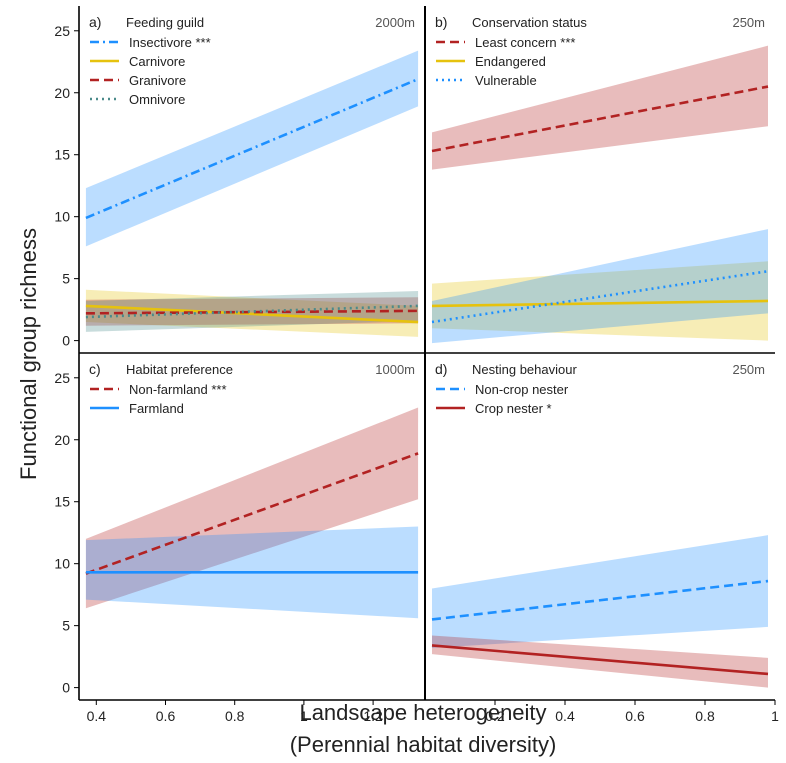 Image resolution: width=786 pixels, height=763 pixels. I want to click on legend-entry: Farmland, so click(156, 408).